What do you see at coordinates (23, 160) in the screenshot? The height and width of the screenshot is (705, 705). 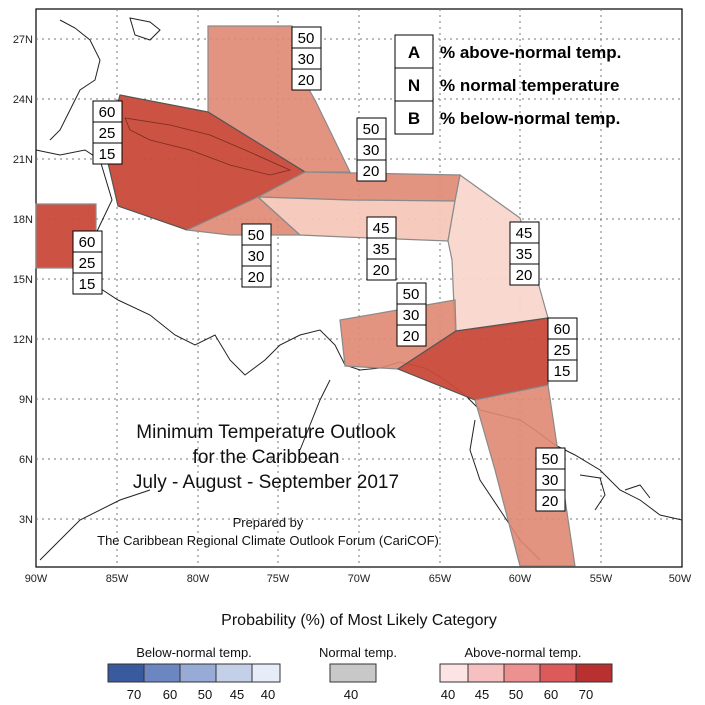 I see `lat-label: 21N` at bounding box center [23, 160].